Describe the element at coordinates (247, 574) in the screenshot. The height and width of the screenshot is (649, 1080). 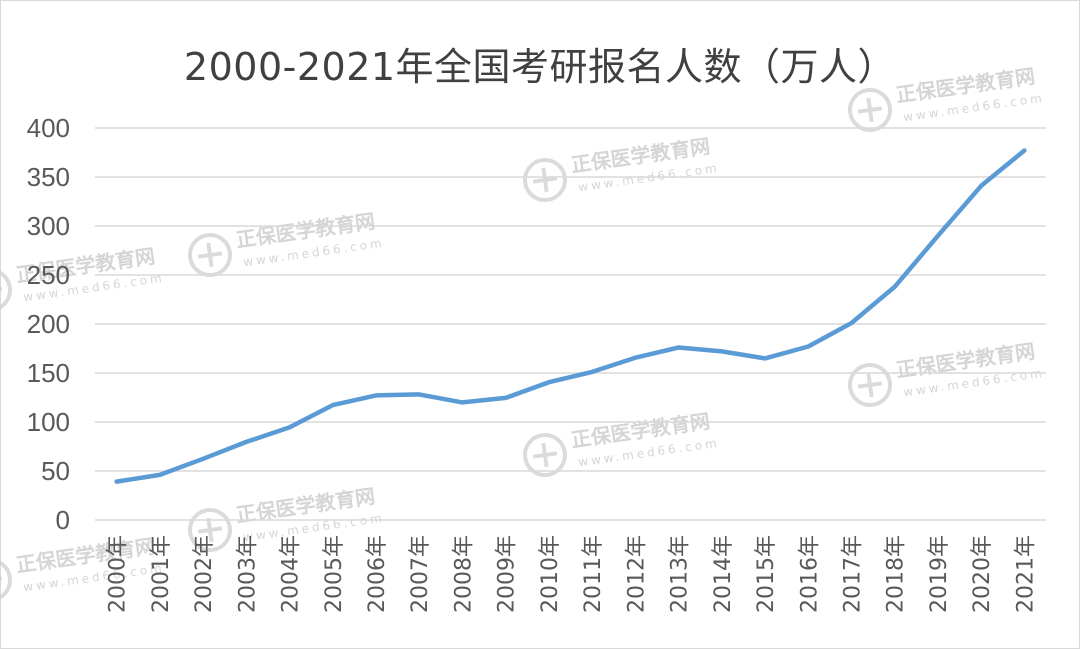
I see `x-tick-label: 2003年` at that location.